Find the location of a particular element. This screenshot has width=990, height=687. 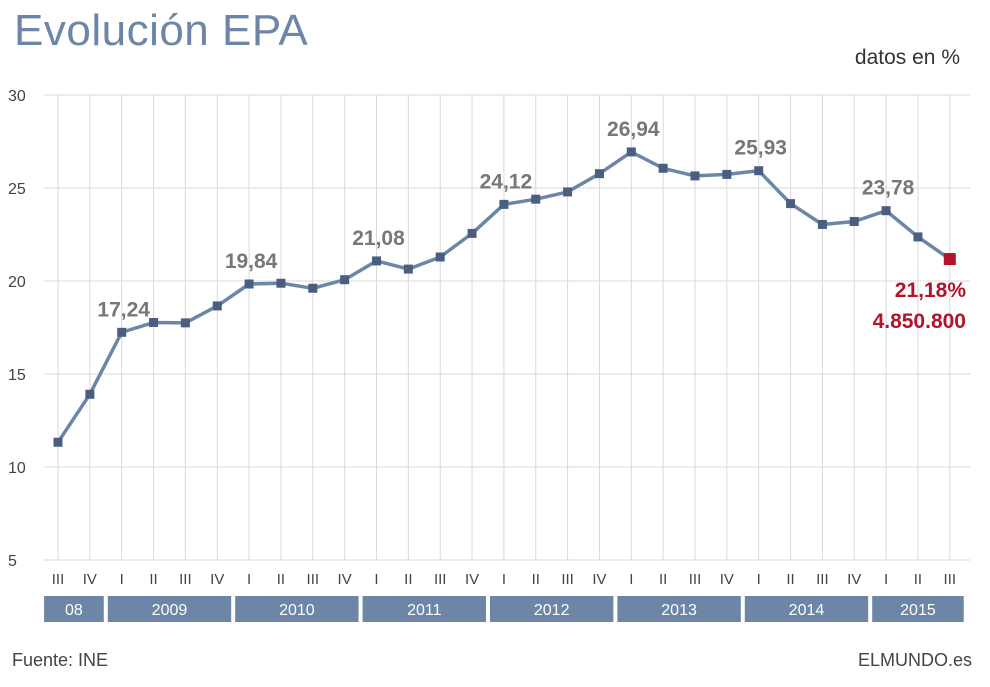

year-band-label: 08 is located at coordinates (74, 610).